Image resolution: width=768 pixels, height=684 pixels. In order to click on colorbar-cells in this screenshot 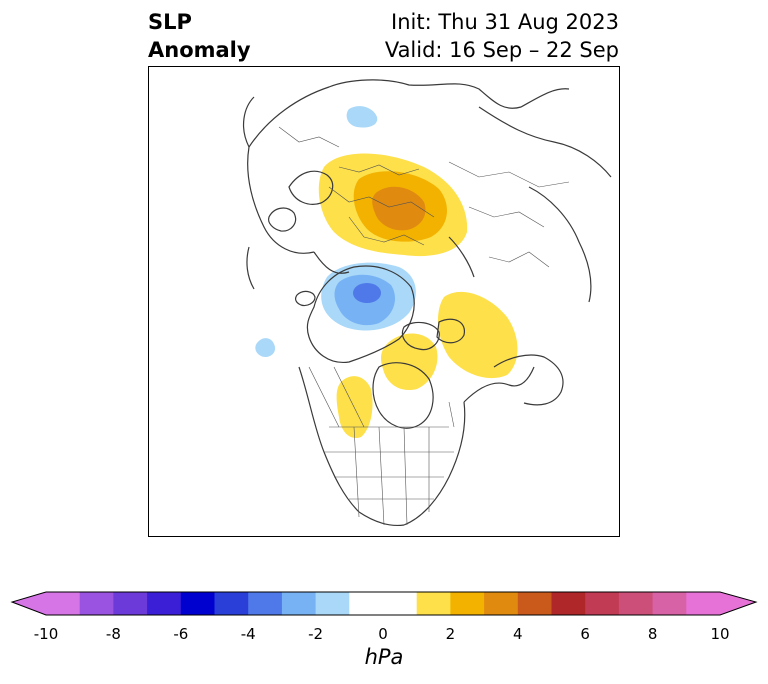, I will do `click(383, 603)`.